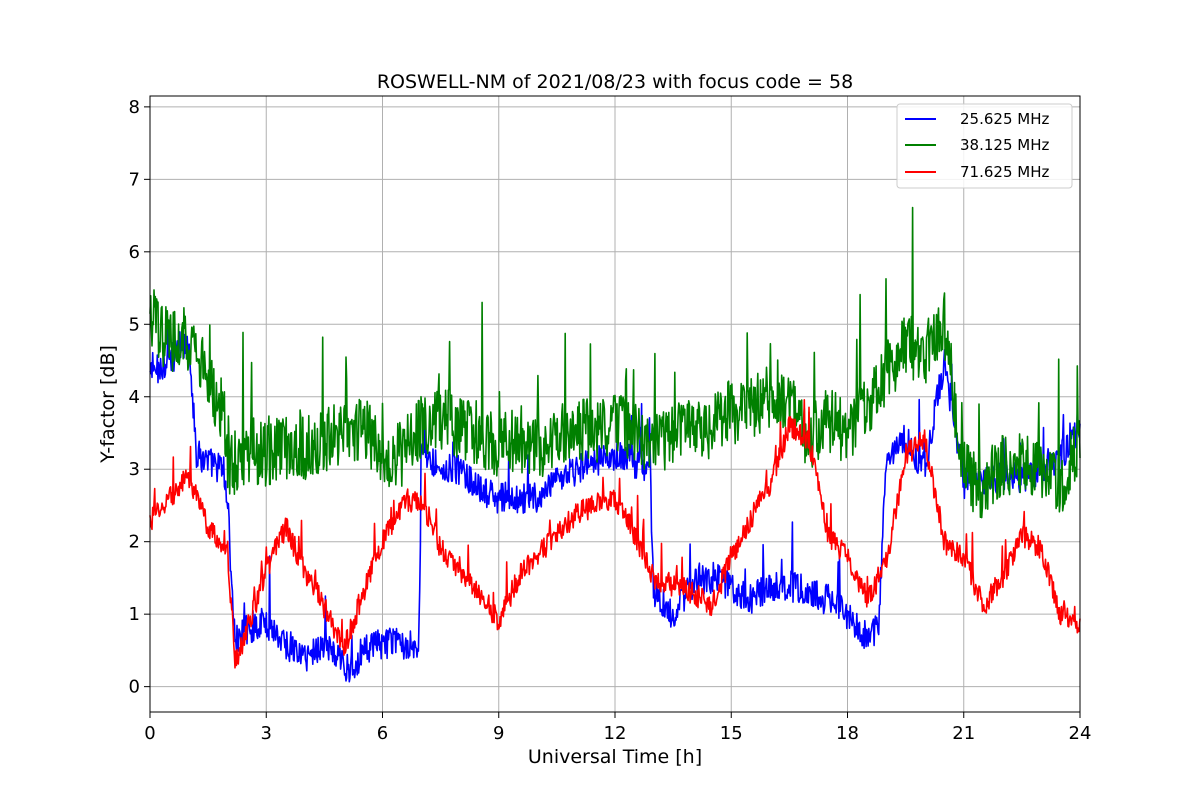  What do you see at coordinates (615, 733) in the screenshot?
I see `x-tick-label: 12` at bounding box center [615, 733].